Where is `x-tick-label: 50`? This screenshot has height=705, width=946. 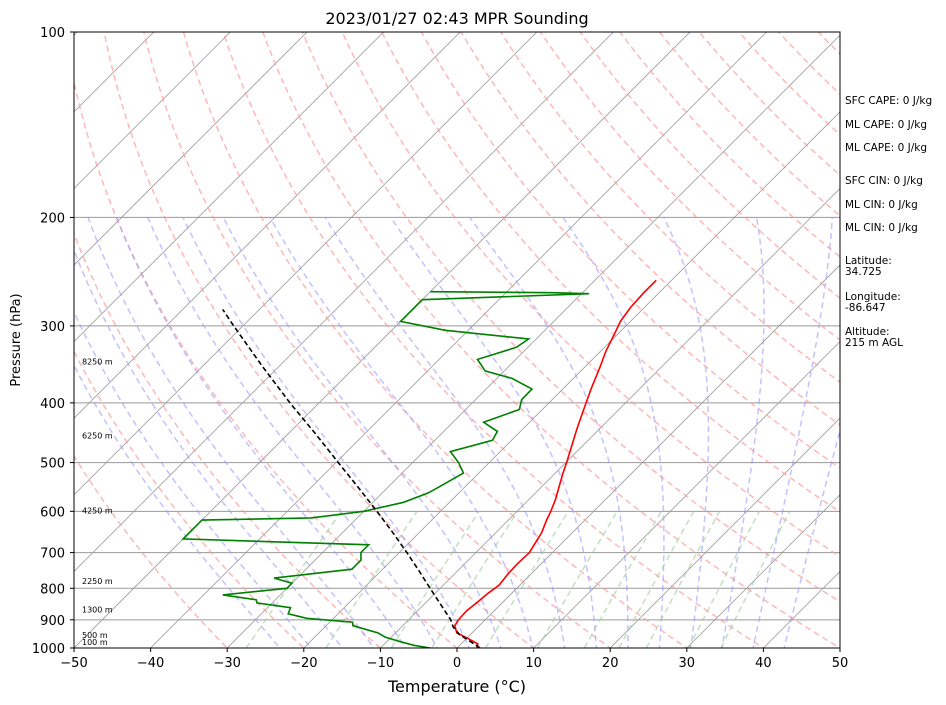
x-tick-label: 50 is located at coordinates (840, 663).